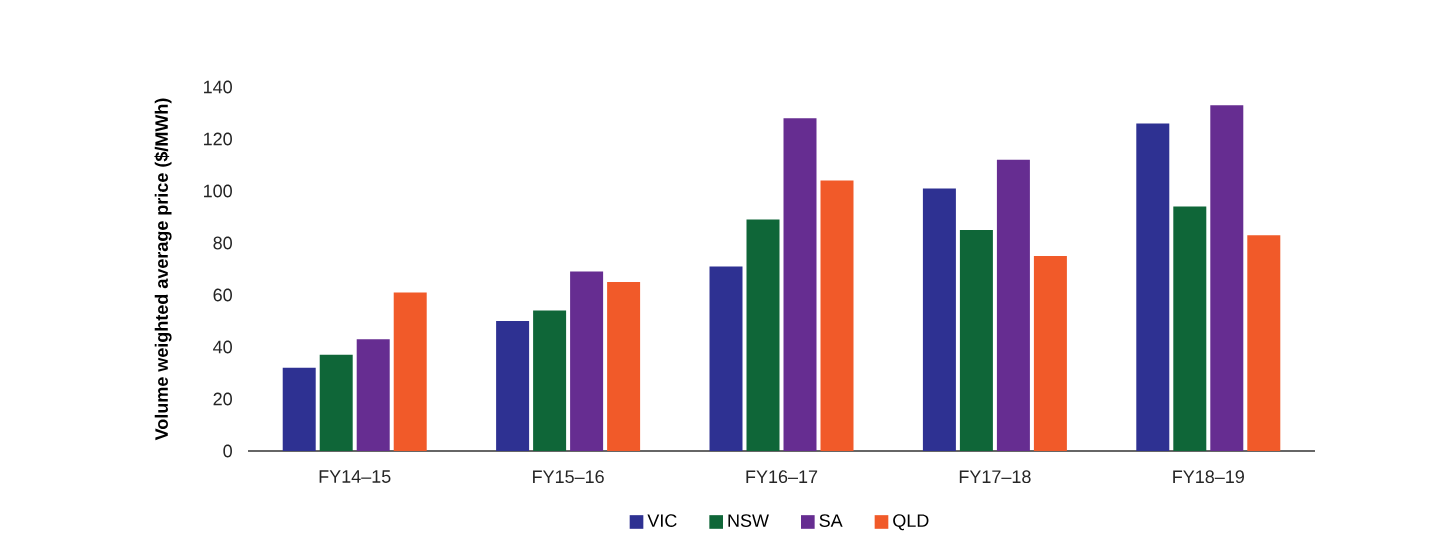 The image size is (1438, 554). Describe the element at coordinates (222, 399) in the screenshot. I see `y-tick-label: 20` at that location.